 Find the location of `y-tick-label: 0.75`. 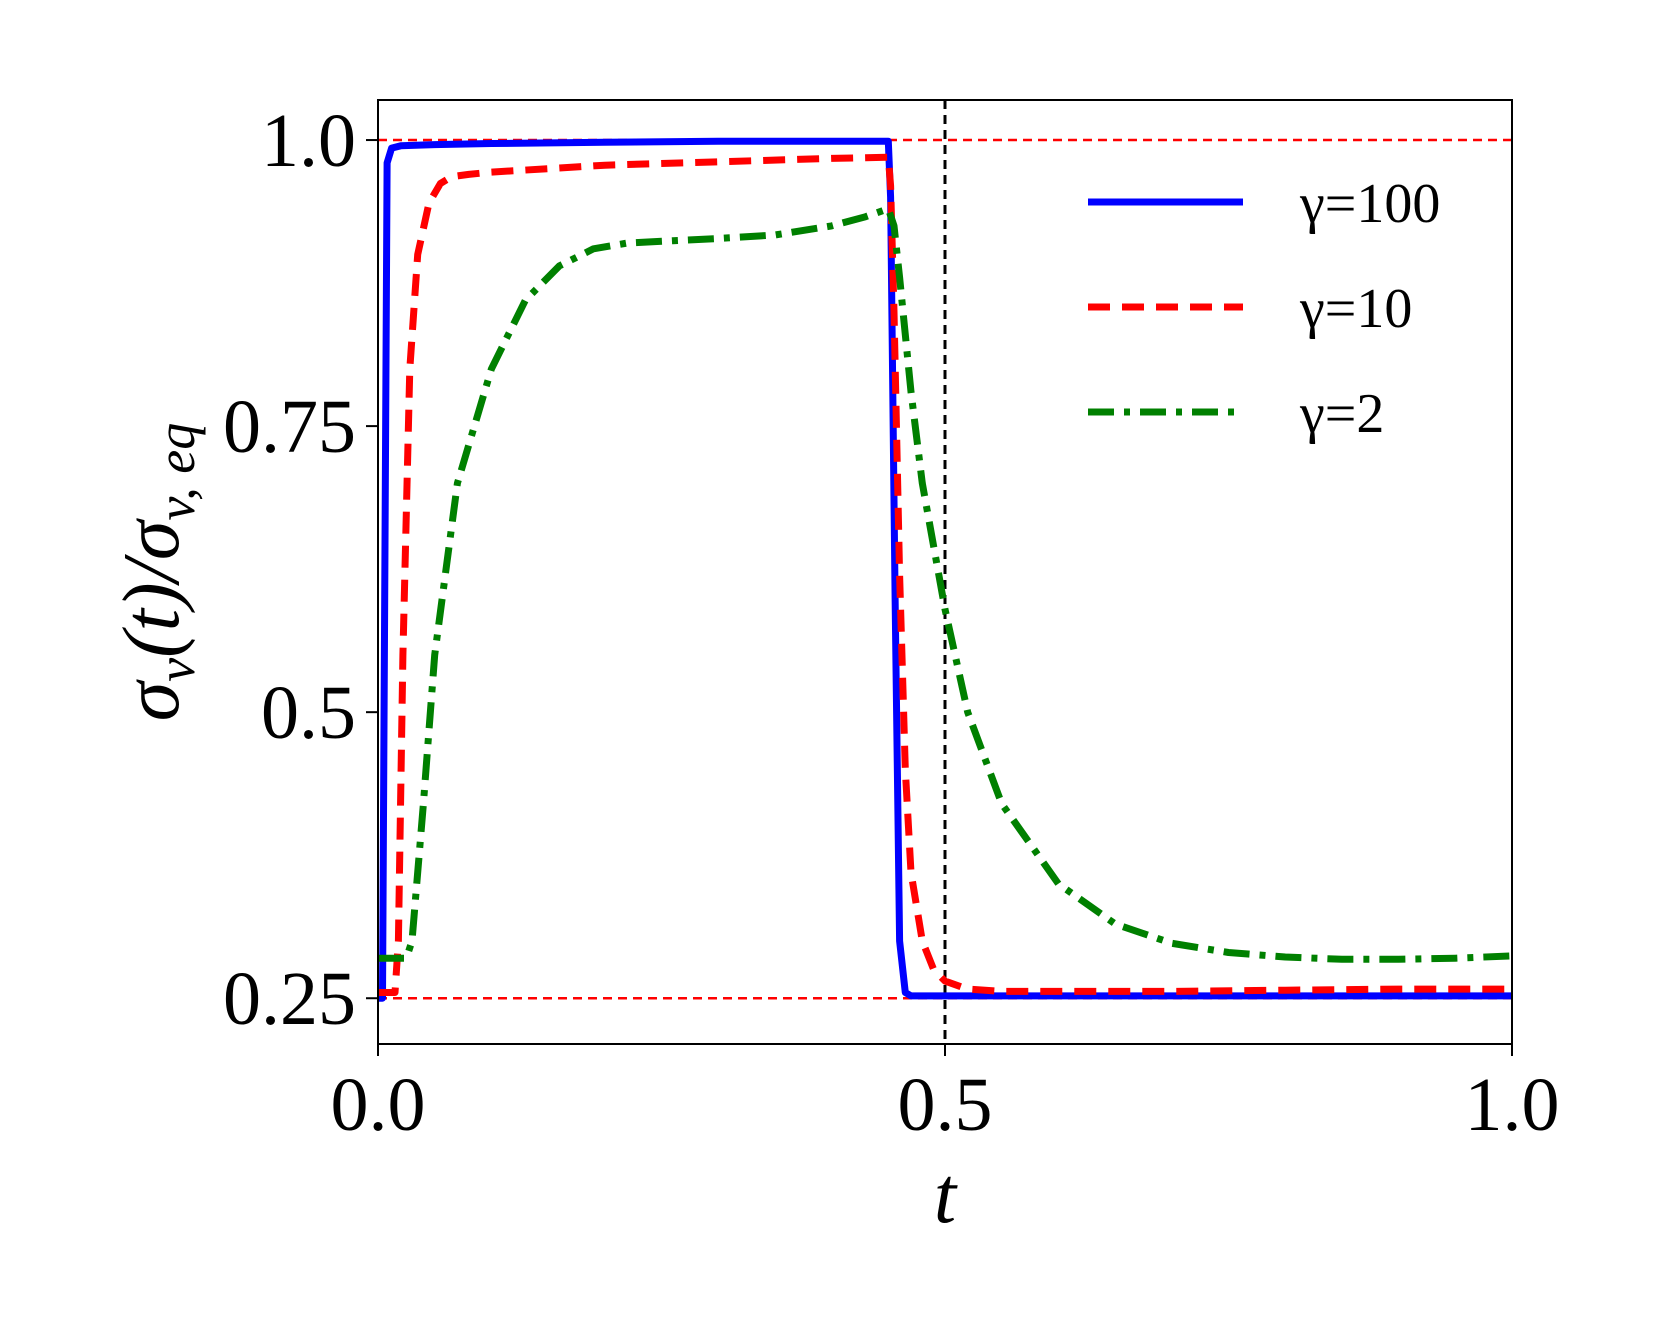

y-tick-label: 0.75 is located at coordinates (289, 427).